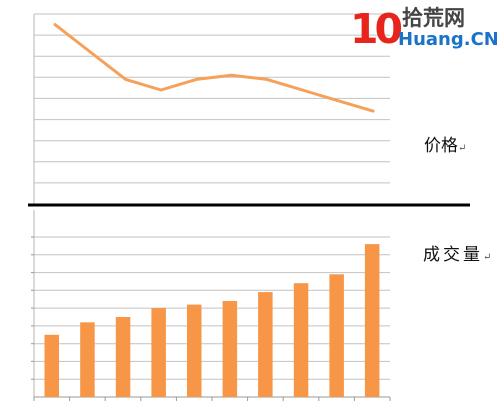 This screenshot has width=497, height=417. What do you see at coordinates (487, 257) in the screenshot?
I see `volume-label-return-mark: ↵` at bounding box center [487, 257].